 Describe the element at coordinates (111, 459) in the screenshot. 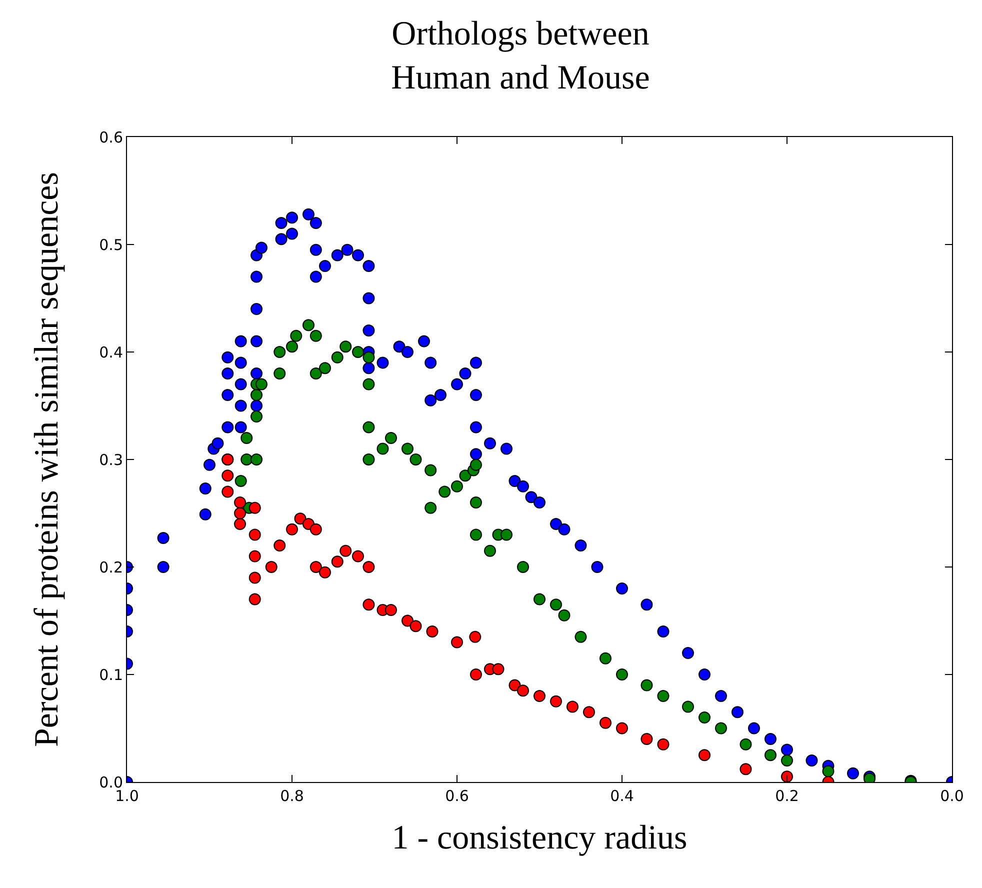

I see `y-tick-label: 0.3` at that location.